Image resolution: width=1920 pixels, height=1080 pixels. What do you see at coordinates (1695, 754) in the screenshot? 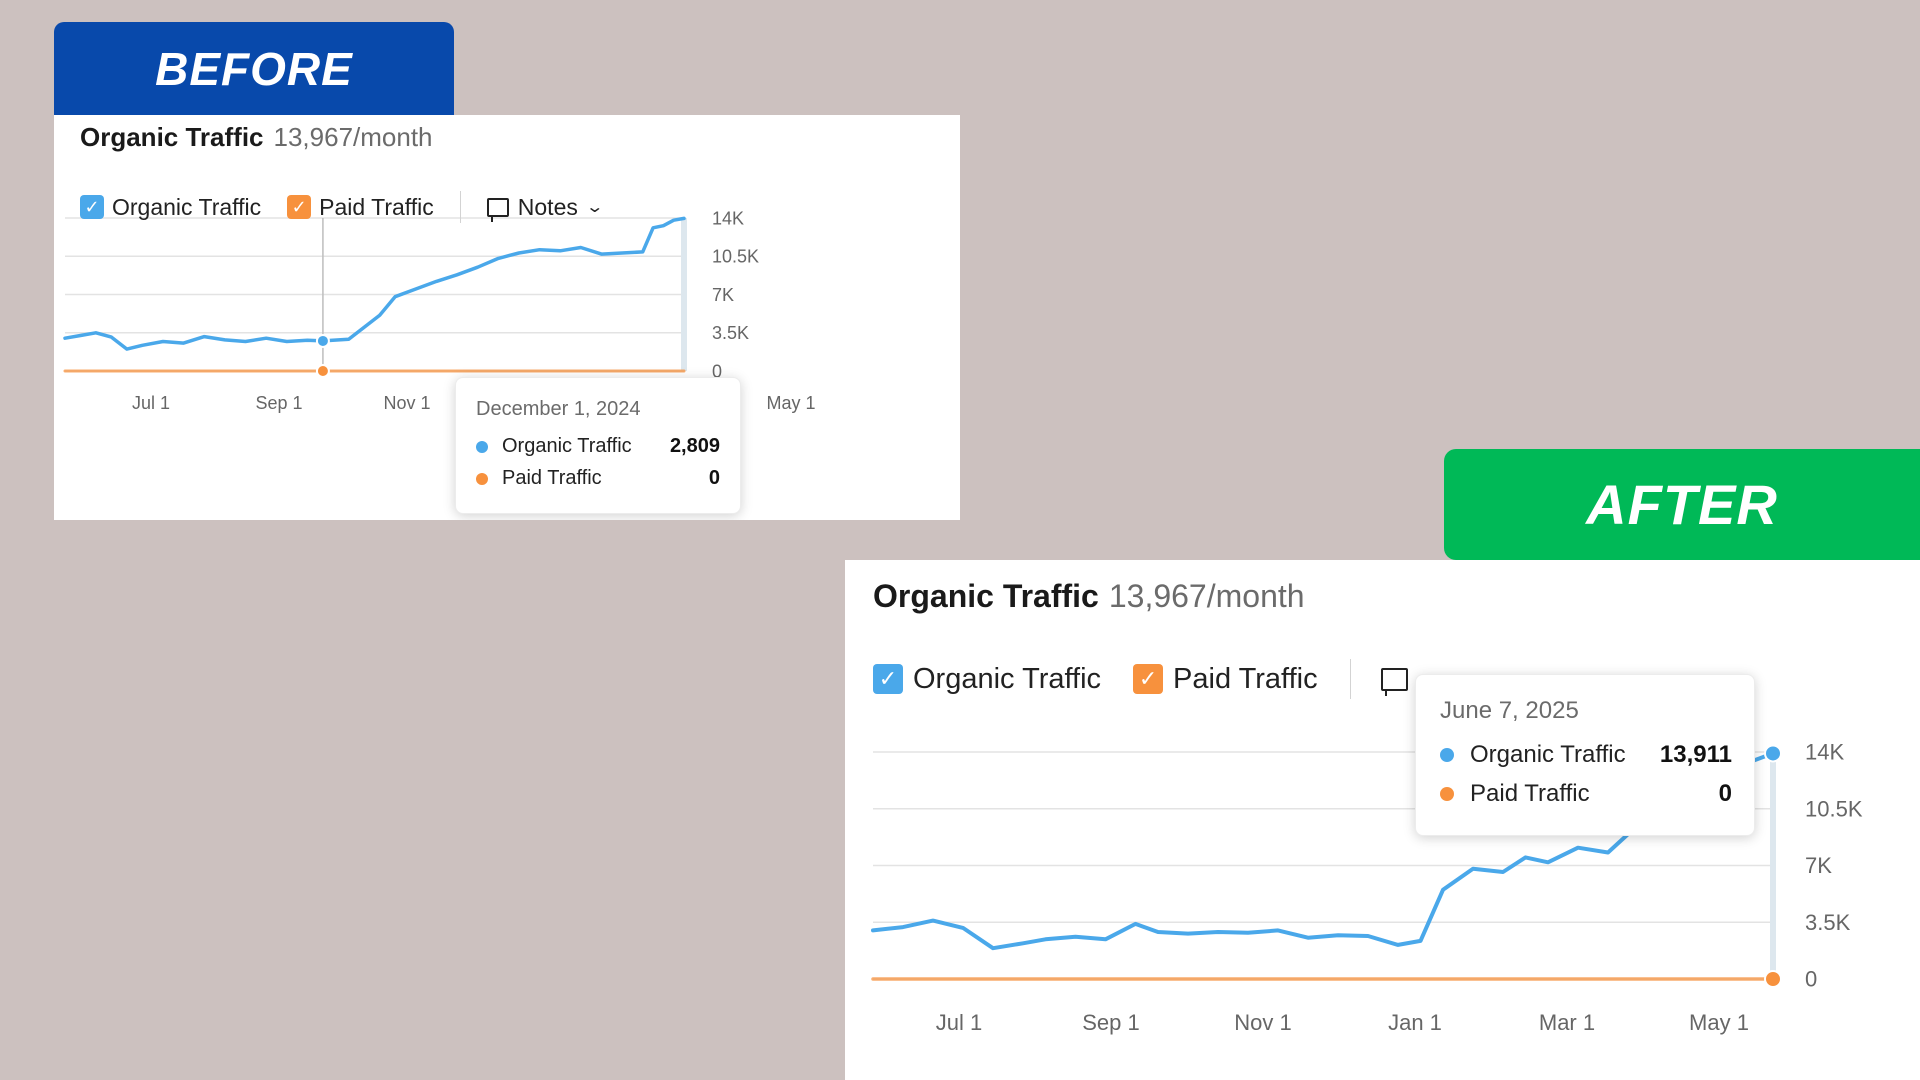
I see `tooltip-organic-value: 13,911` at bounding box center [1695, 754].